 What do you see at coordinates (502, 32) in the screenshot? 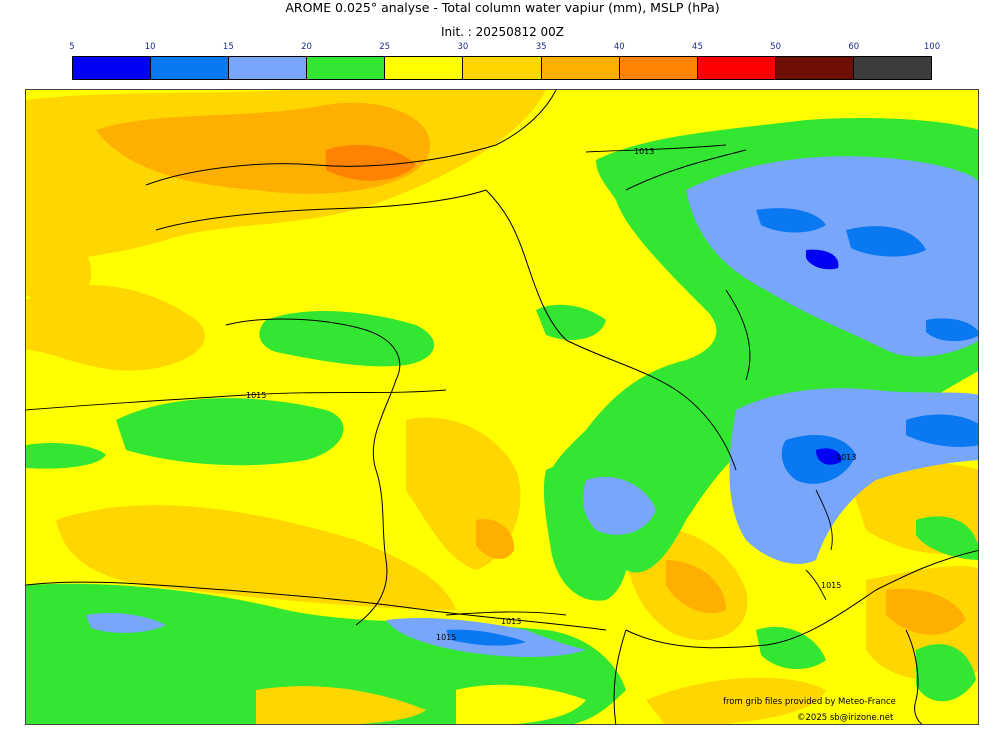
I see `init-time: Init. : 20250812 00Z` at bounding box center [502, 32].